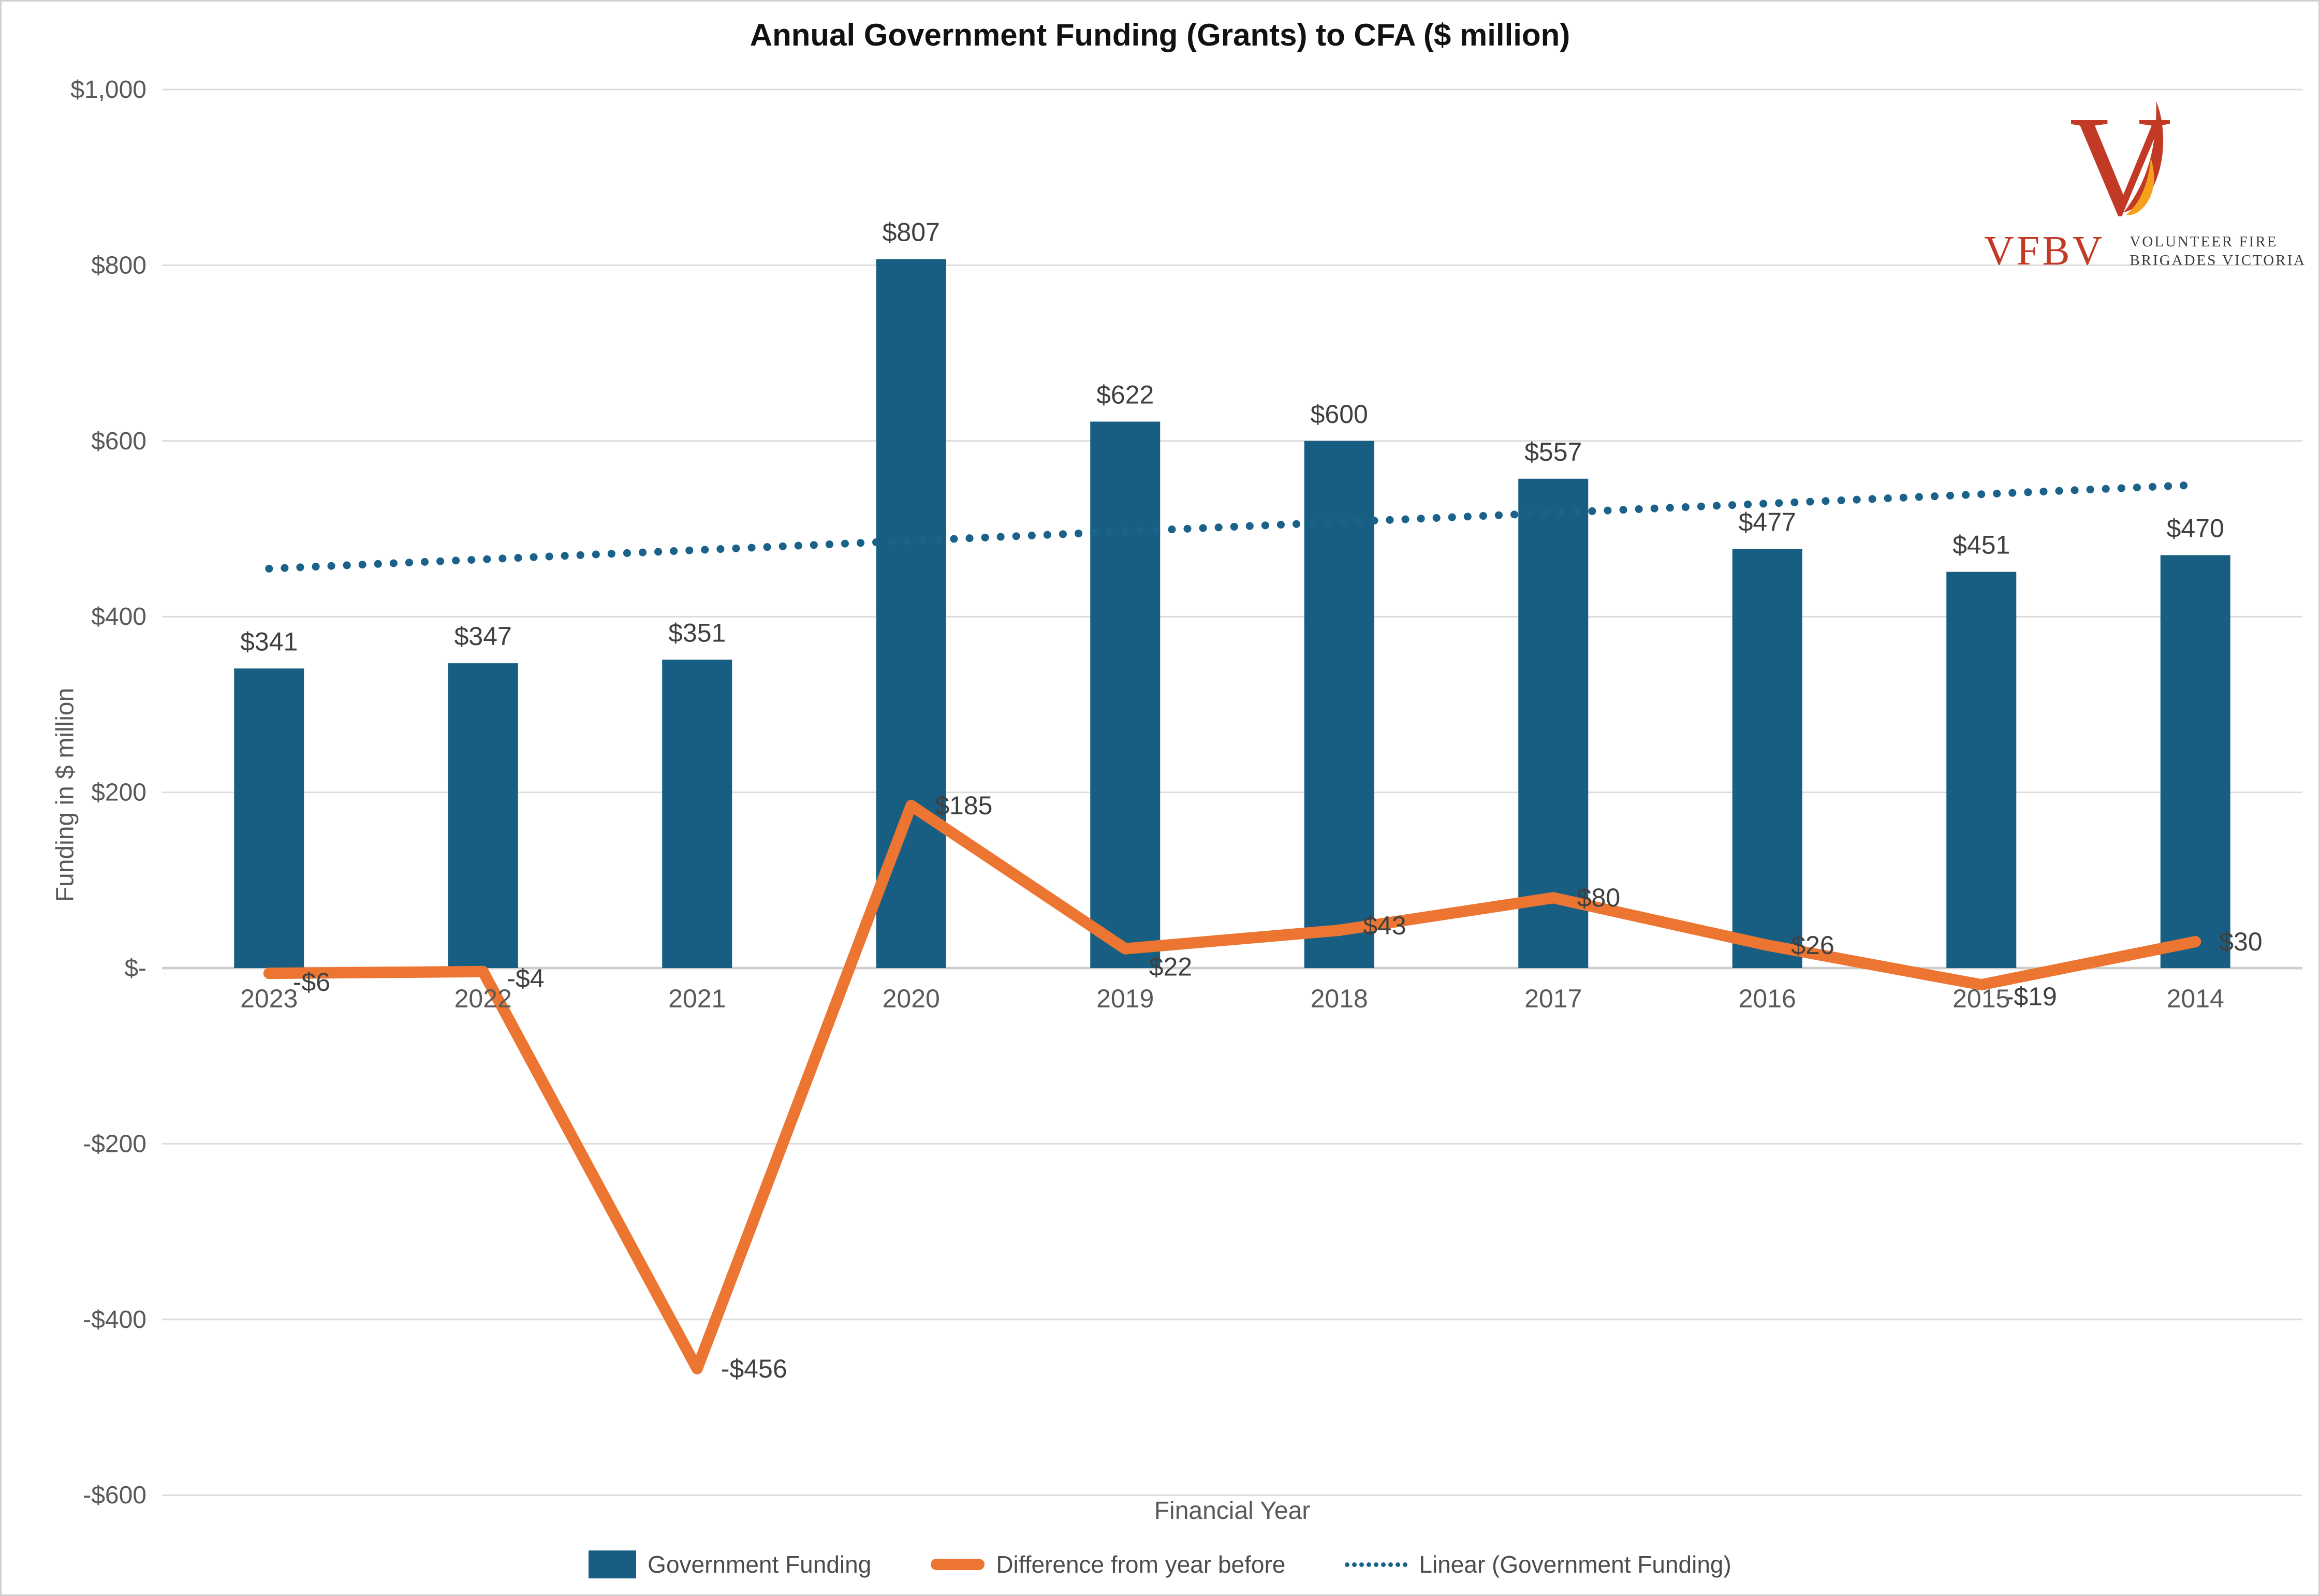 This screenshot has height=1596, width=2320. What do you see at coordinates (697, 814) in the screenshot?
I see `bar-2021` at bounding box center [697, 814].